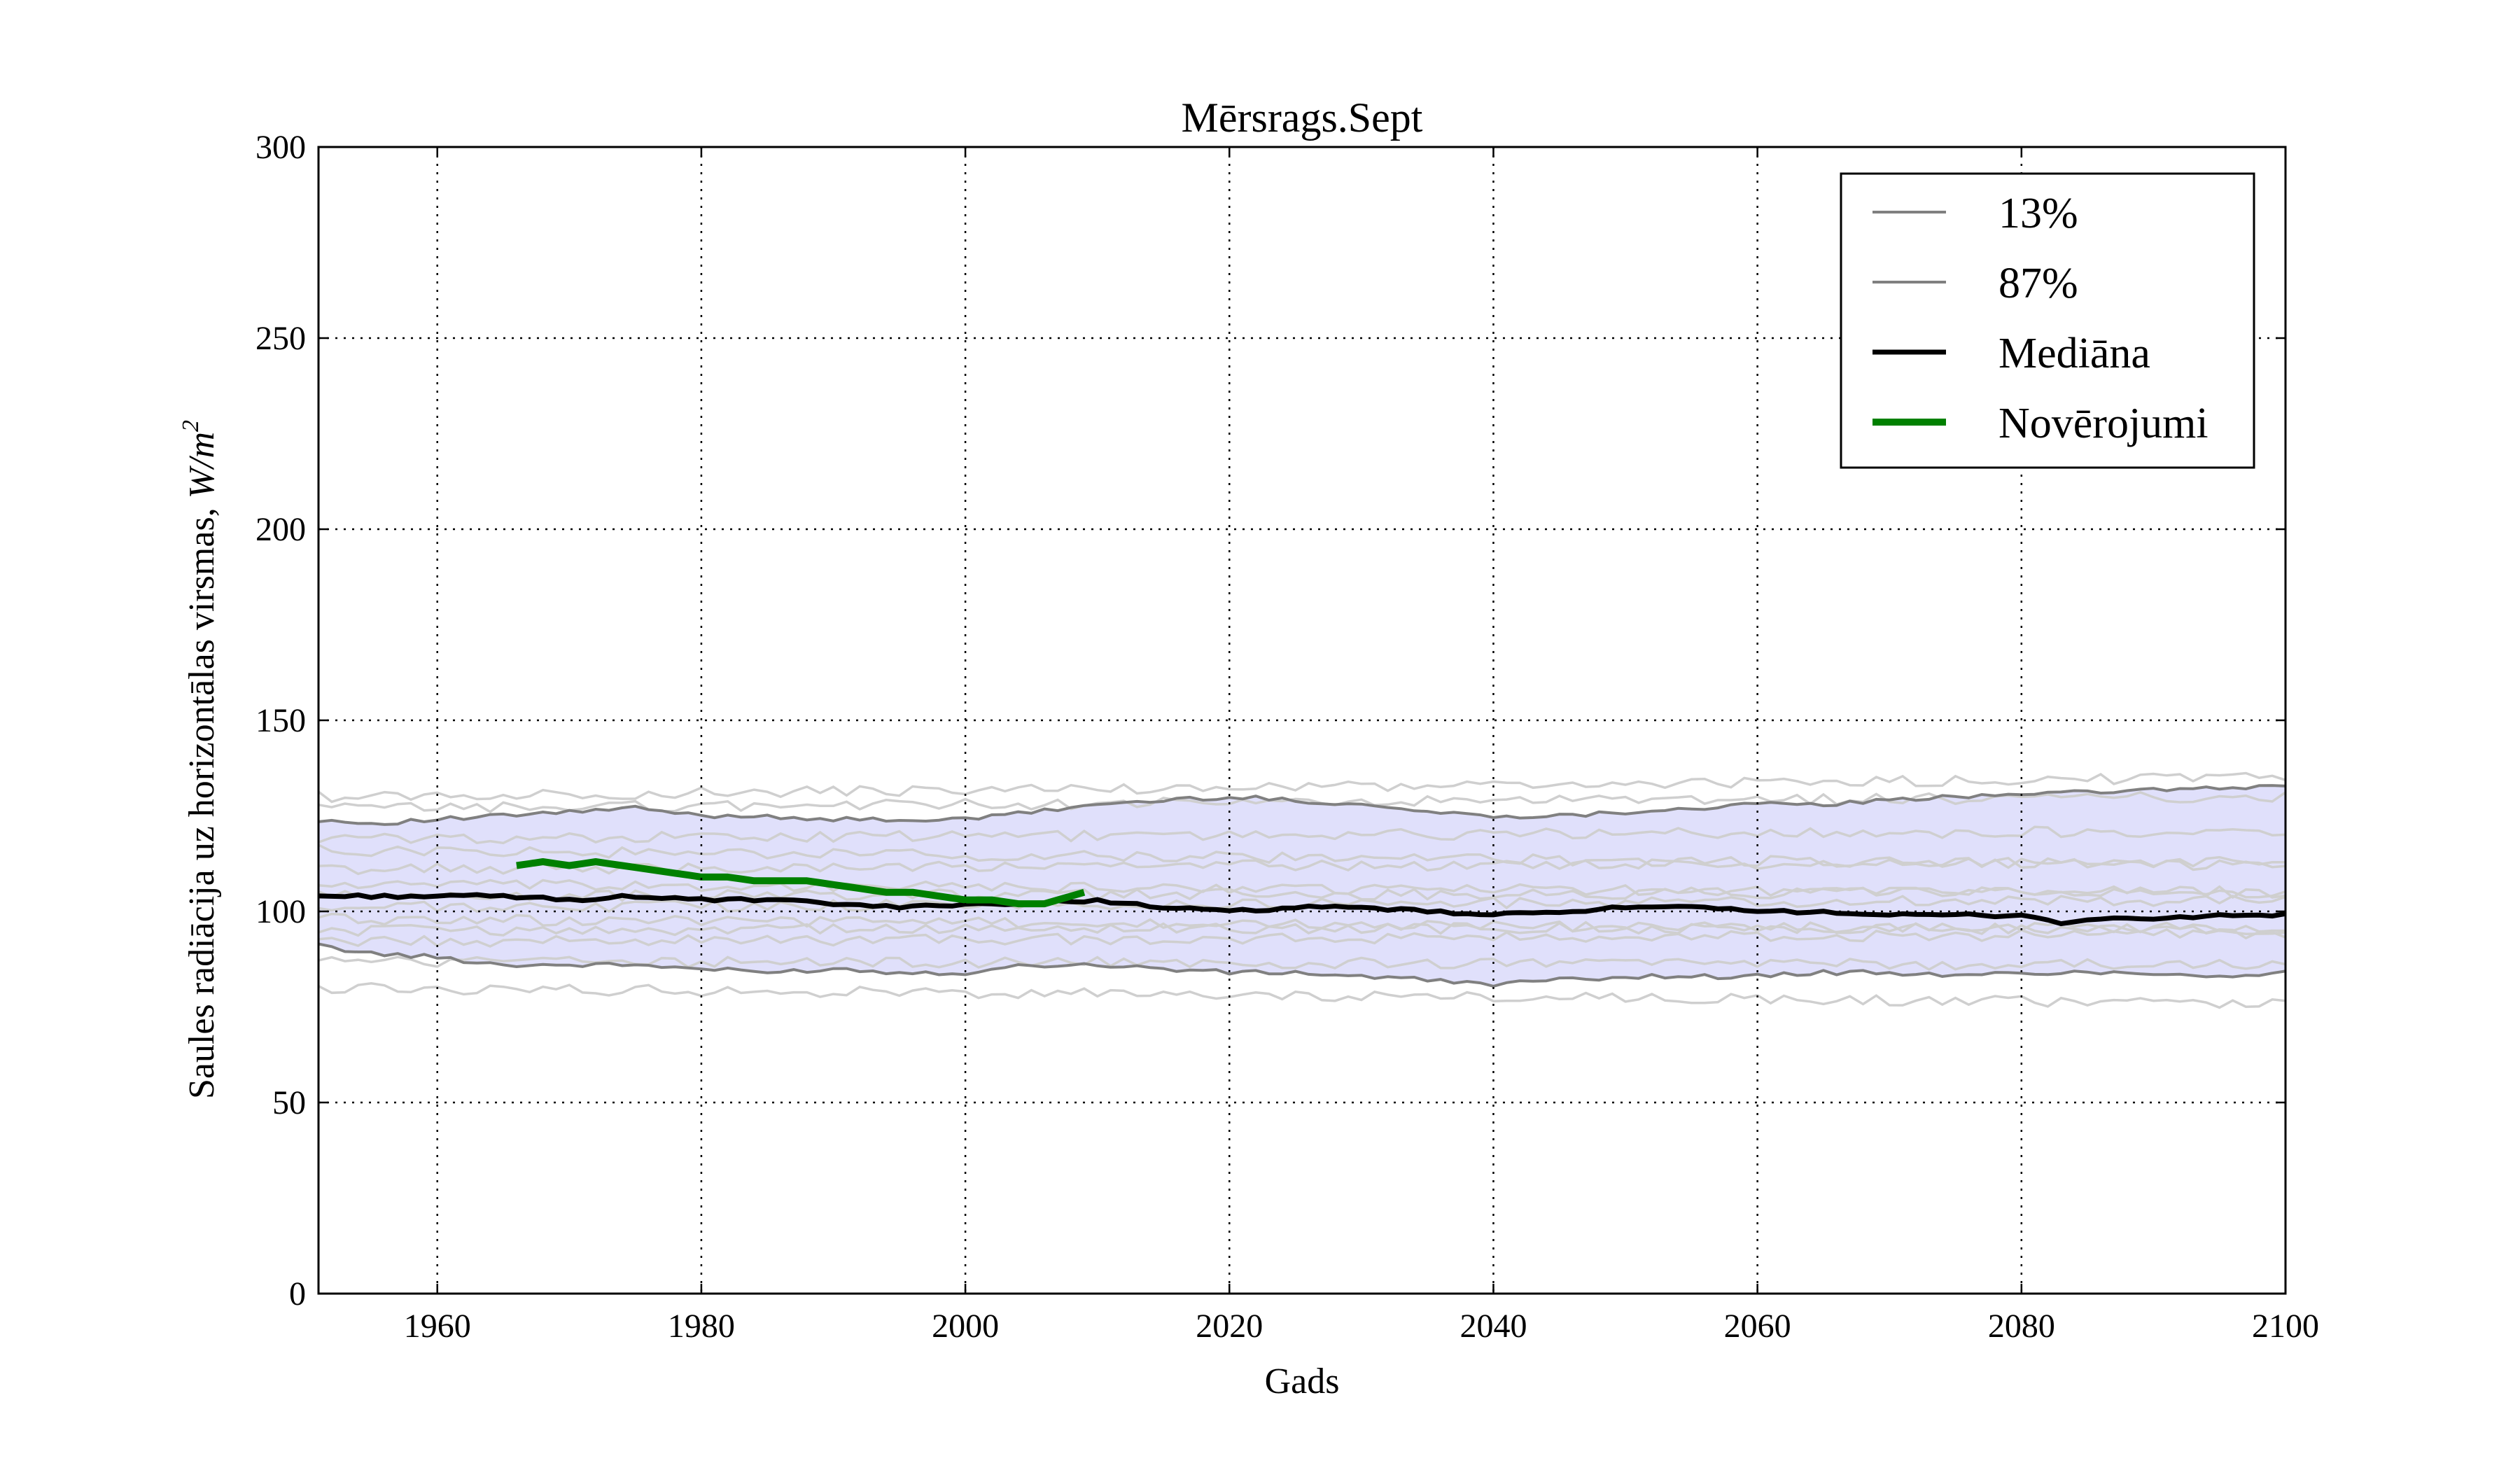  Describe the element at coordinates (280, 147) in the screenshot. I see `y-tick-label: 300` at that location.